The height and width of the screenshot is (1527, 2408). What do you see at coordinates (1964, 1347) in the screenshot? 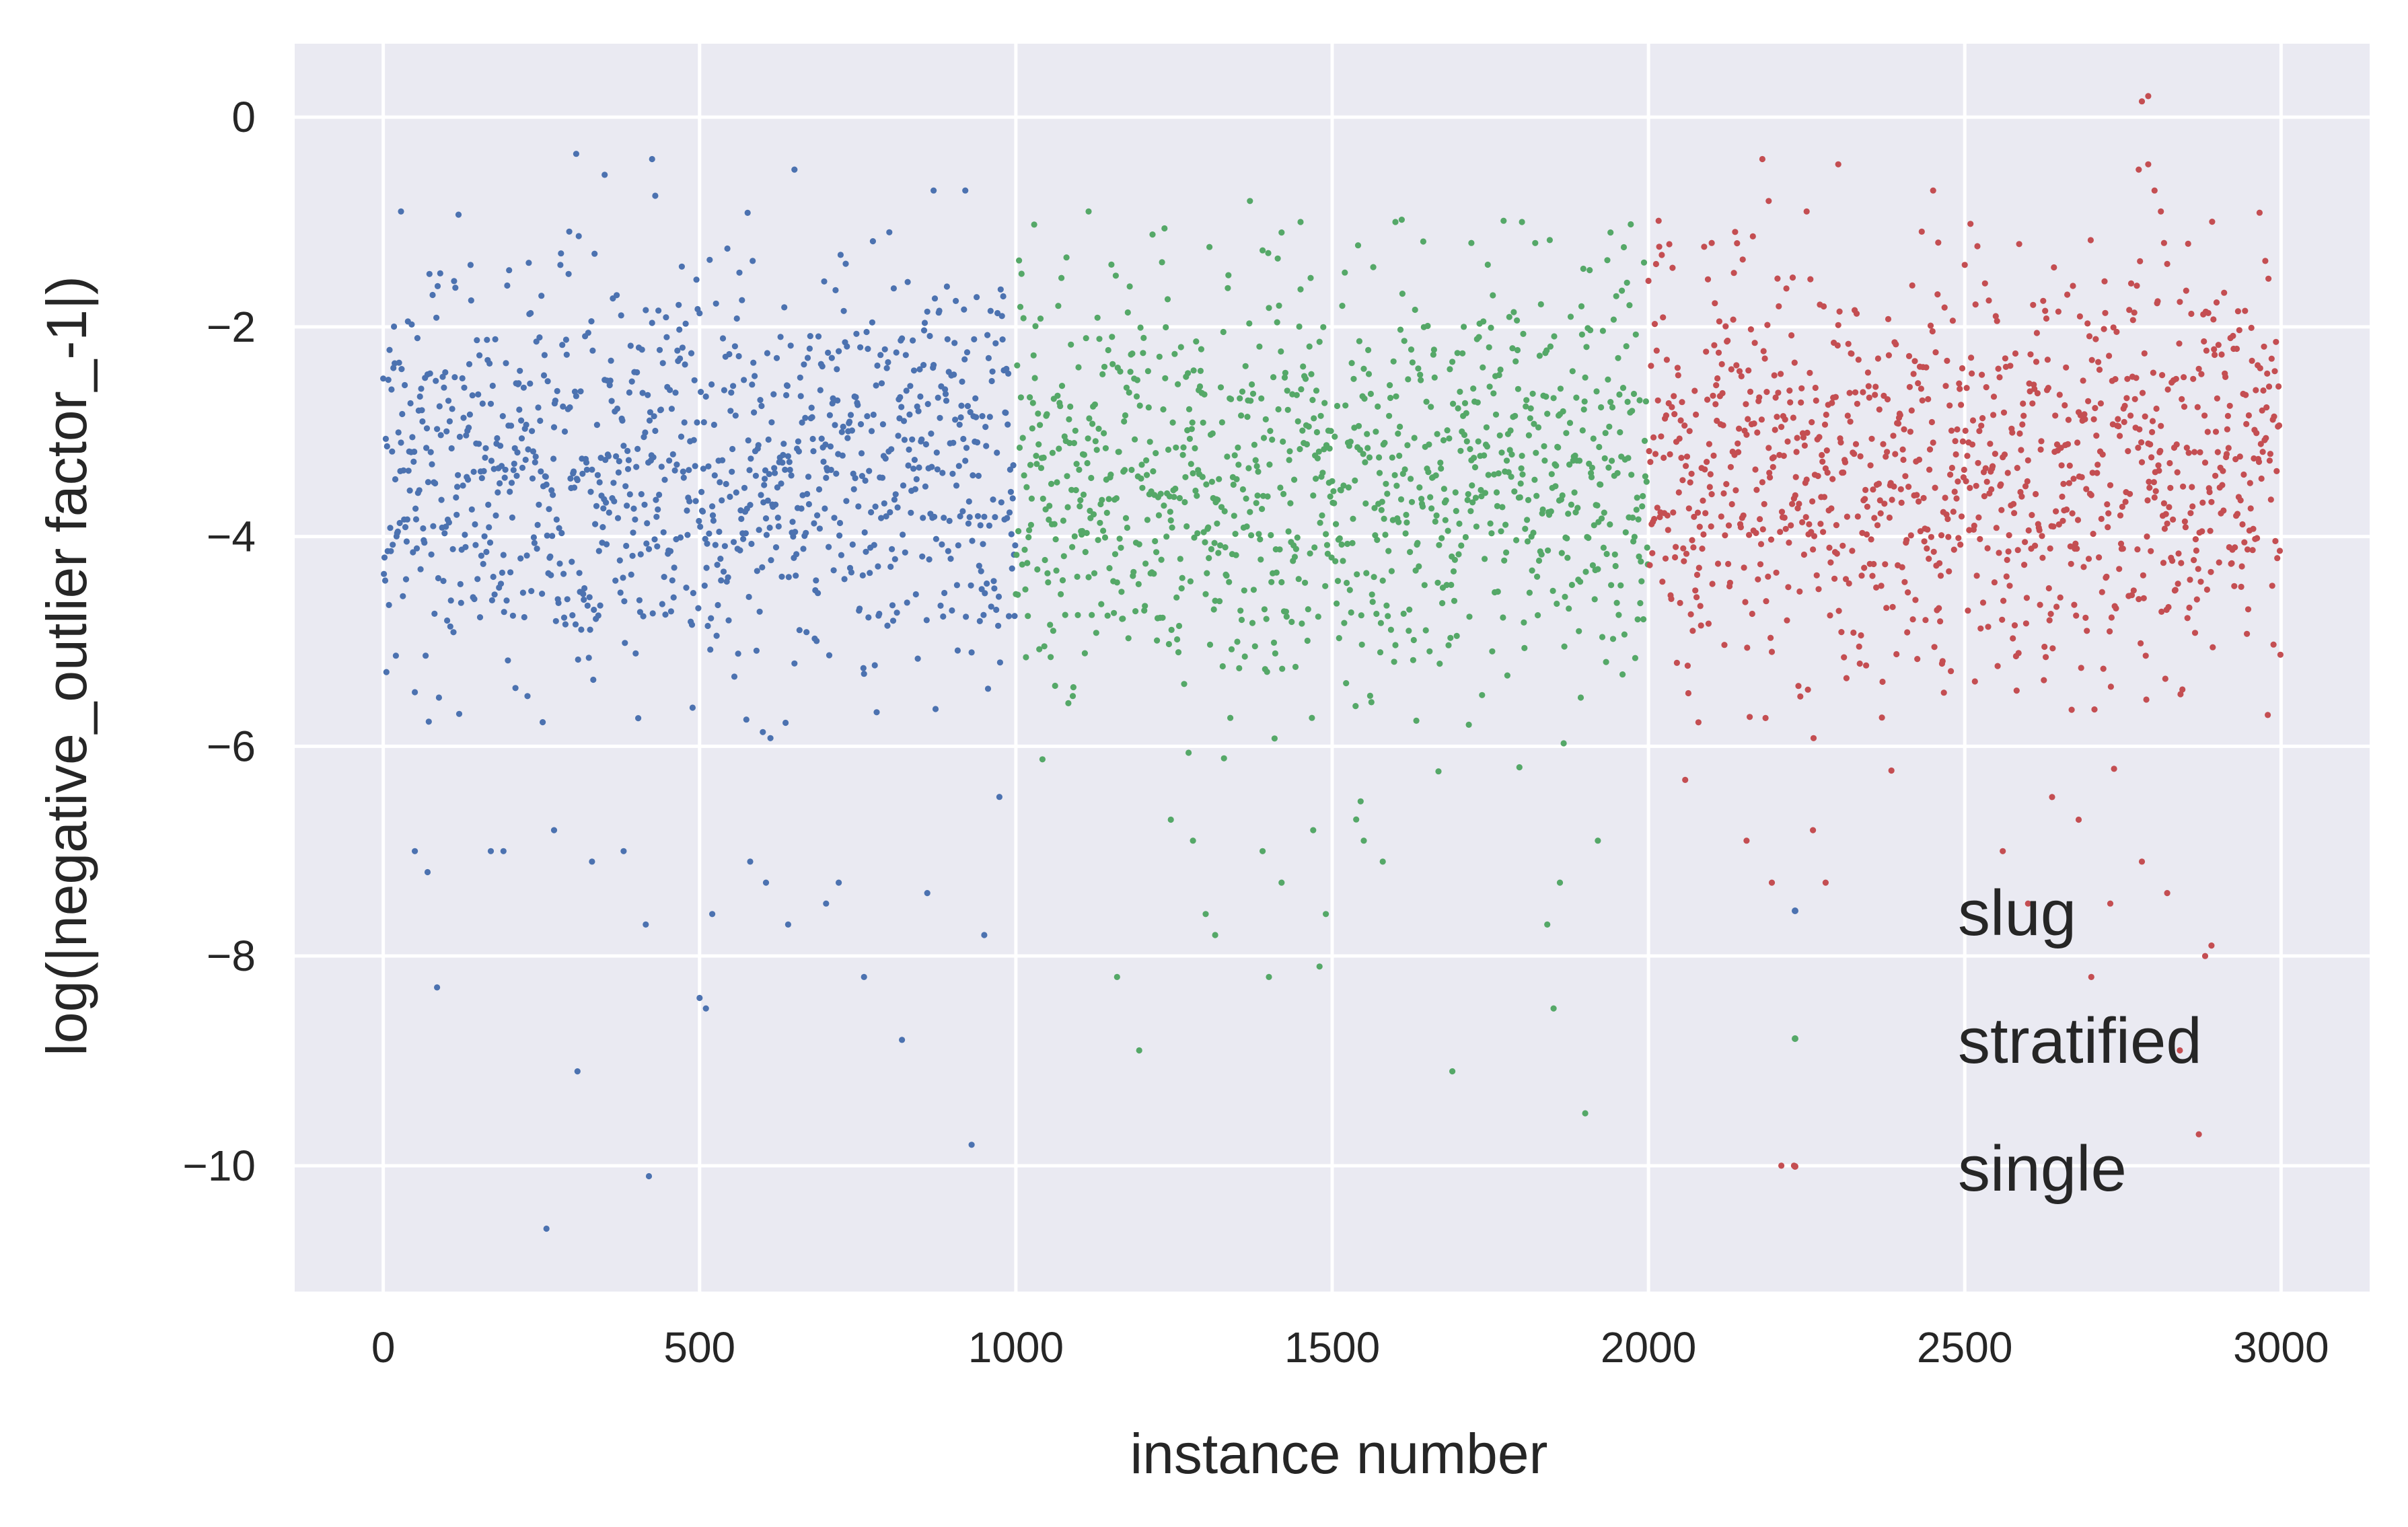
I see `x-tick-label: 2500` at bounding box center [1964, 1347].